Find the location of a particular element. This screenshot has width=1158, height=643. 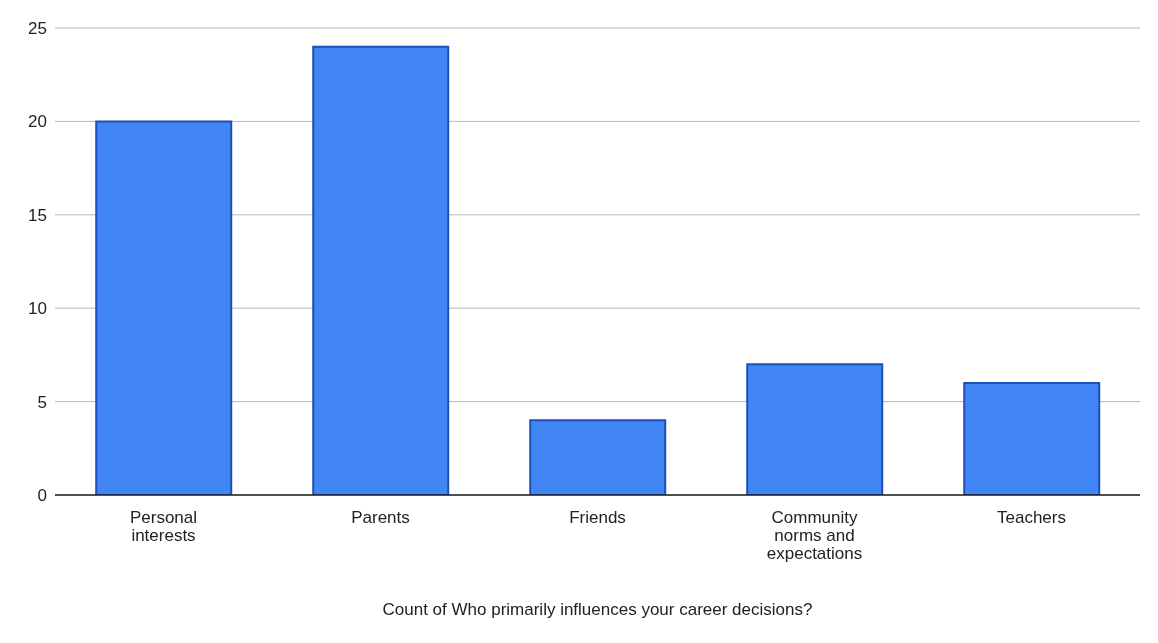

x-tick-label: Friends is located at coordinates (597, 518).